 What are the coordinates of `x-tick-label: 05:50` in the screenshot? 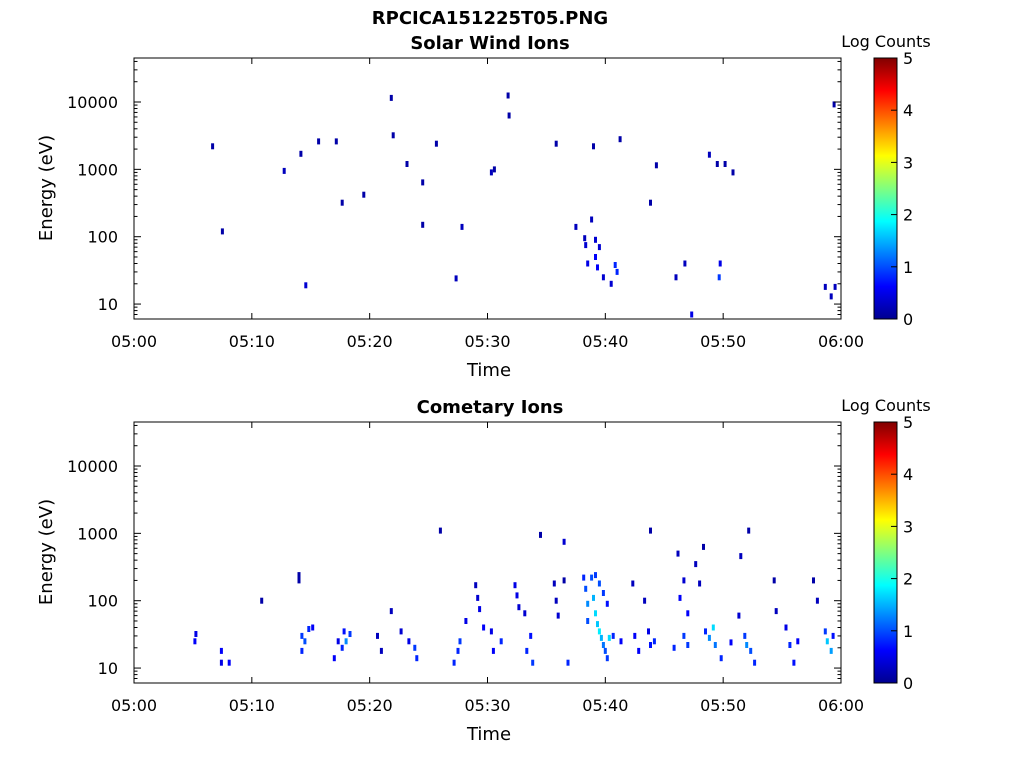 It's located at (723, 705).